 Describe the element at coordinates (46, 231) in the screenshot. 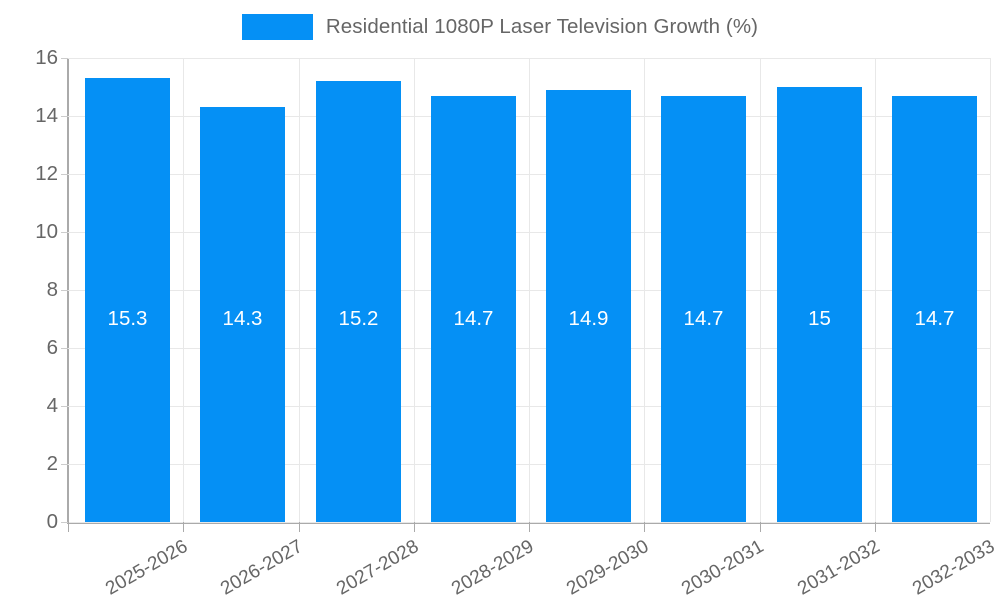

I see `y-axis-tick-label: 10` at that location.